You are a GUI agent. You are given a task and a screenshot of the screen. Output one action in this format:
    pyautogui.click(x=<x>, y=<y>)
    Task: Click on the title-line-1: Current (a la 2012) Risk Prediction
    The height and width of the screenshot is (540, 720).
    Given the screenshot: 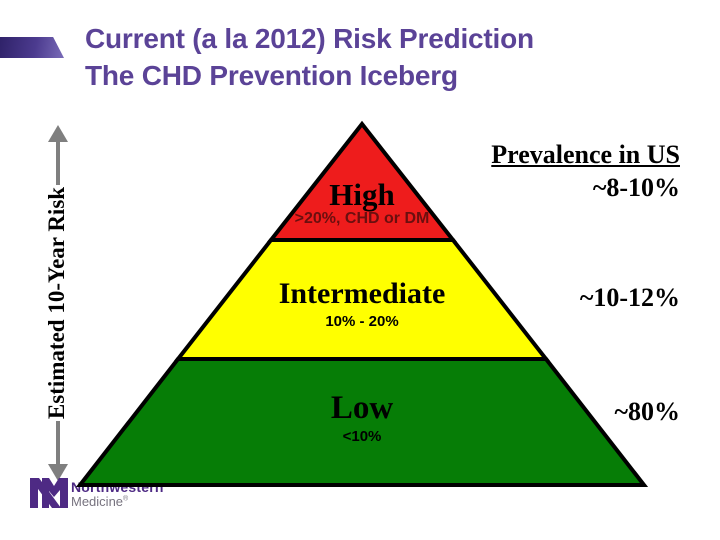 What is the action you would take?
    pyautogui.click(x=309, y=38)
    